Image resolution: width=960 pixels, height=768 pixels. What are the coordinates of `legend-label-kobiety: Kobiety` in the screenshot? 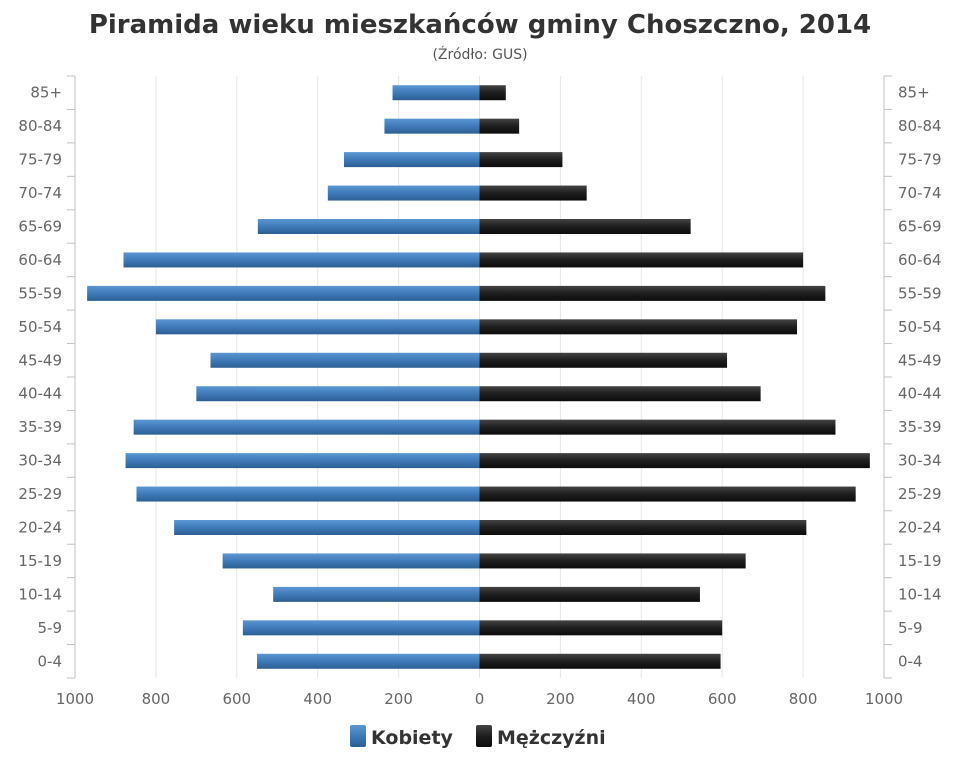 It's located at (412, 738).